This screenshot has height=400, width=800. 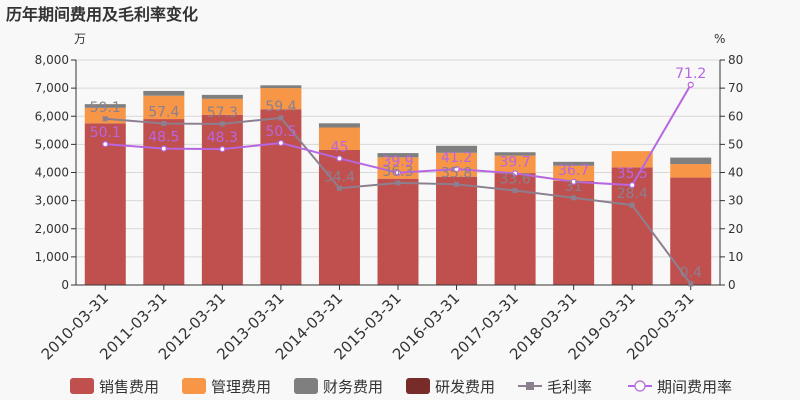 What do you see at coordinates (735, 88) in the screenshot?
I see `right-tick-label: 70` at bounding box center [735, 88].